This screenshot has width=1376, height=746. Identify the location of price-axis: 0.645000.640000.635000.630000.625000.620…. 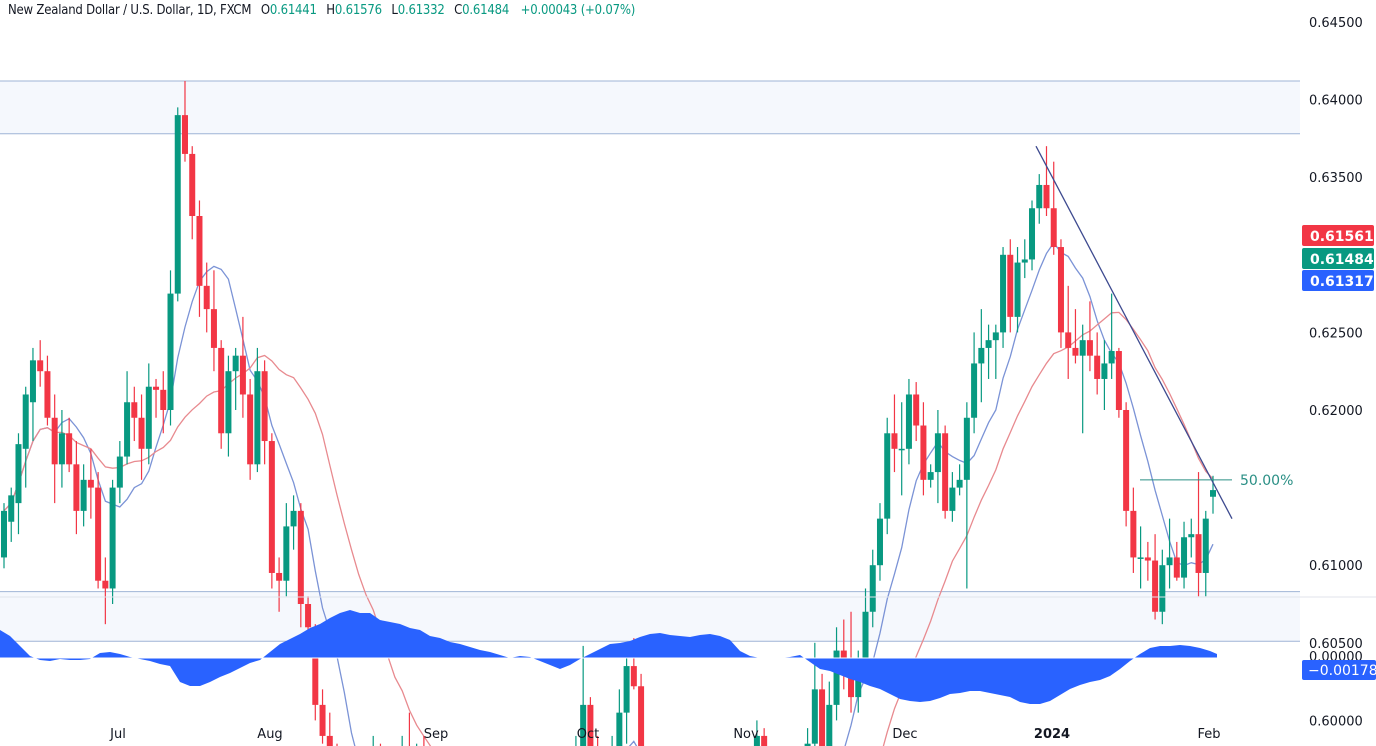
(1336, 381).